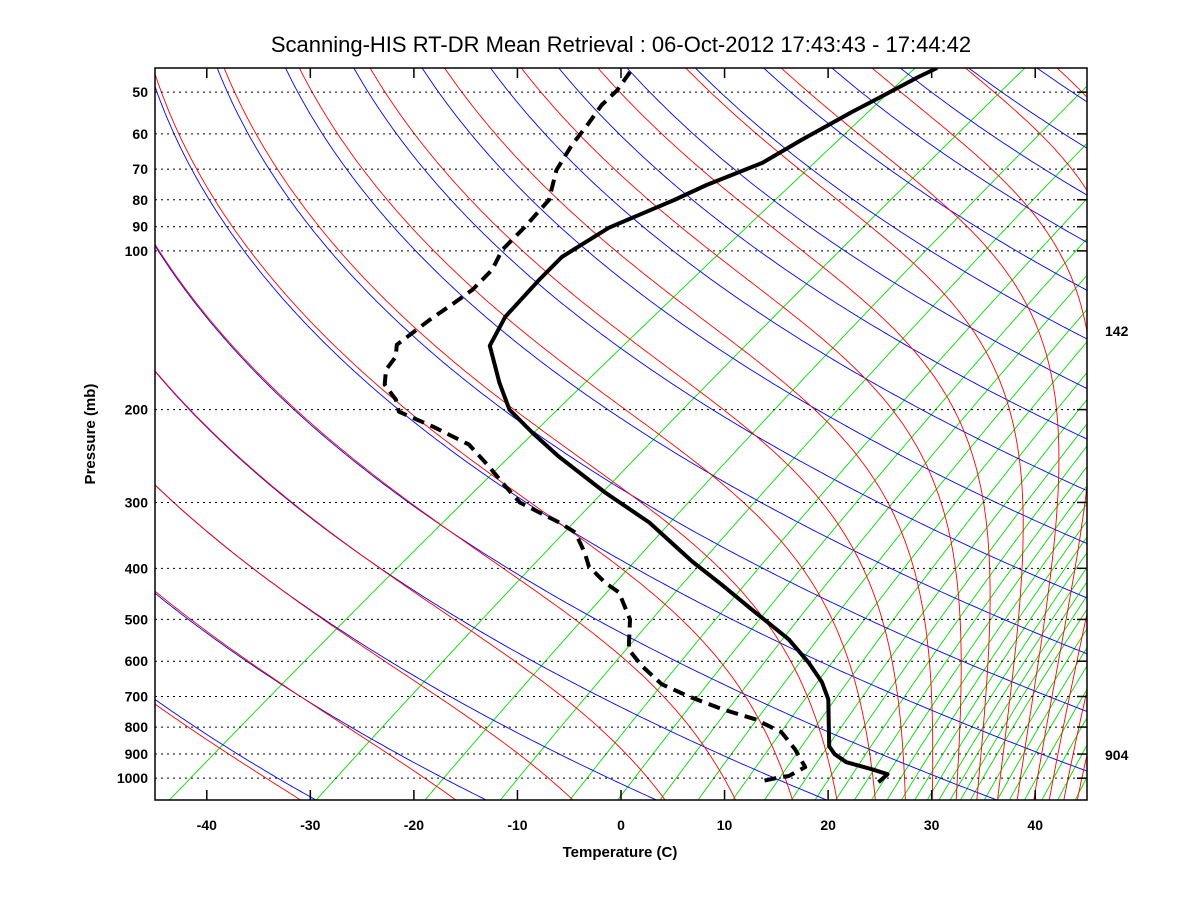  Describe the element at coordinates (90, 434) in the screenshot. I see `y-axis-label: Pressure (mb)` at that location.